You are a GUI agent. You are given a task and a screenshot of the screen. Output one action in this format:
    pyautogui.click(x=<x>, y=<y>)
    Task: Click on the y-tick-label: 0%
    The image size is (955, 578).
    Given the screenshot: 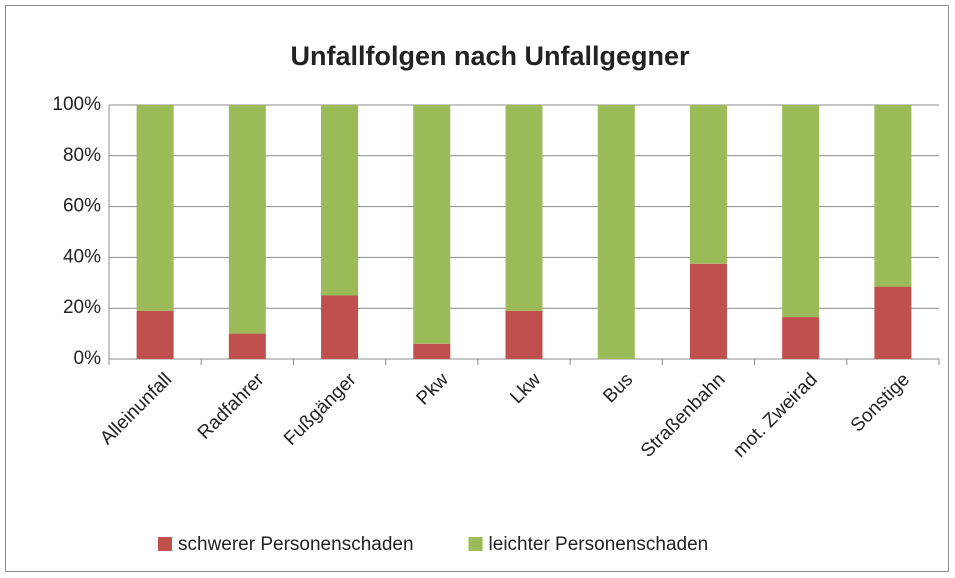 What is the action you would take?
    pyautogui.click(x=88, y=358)
    